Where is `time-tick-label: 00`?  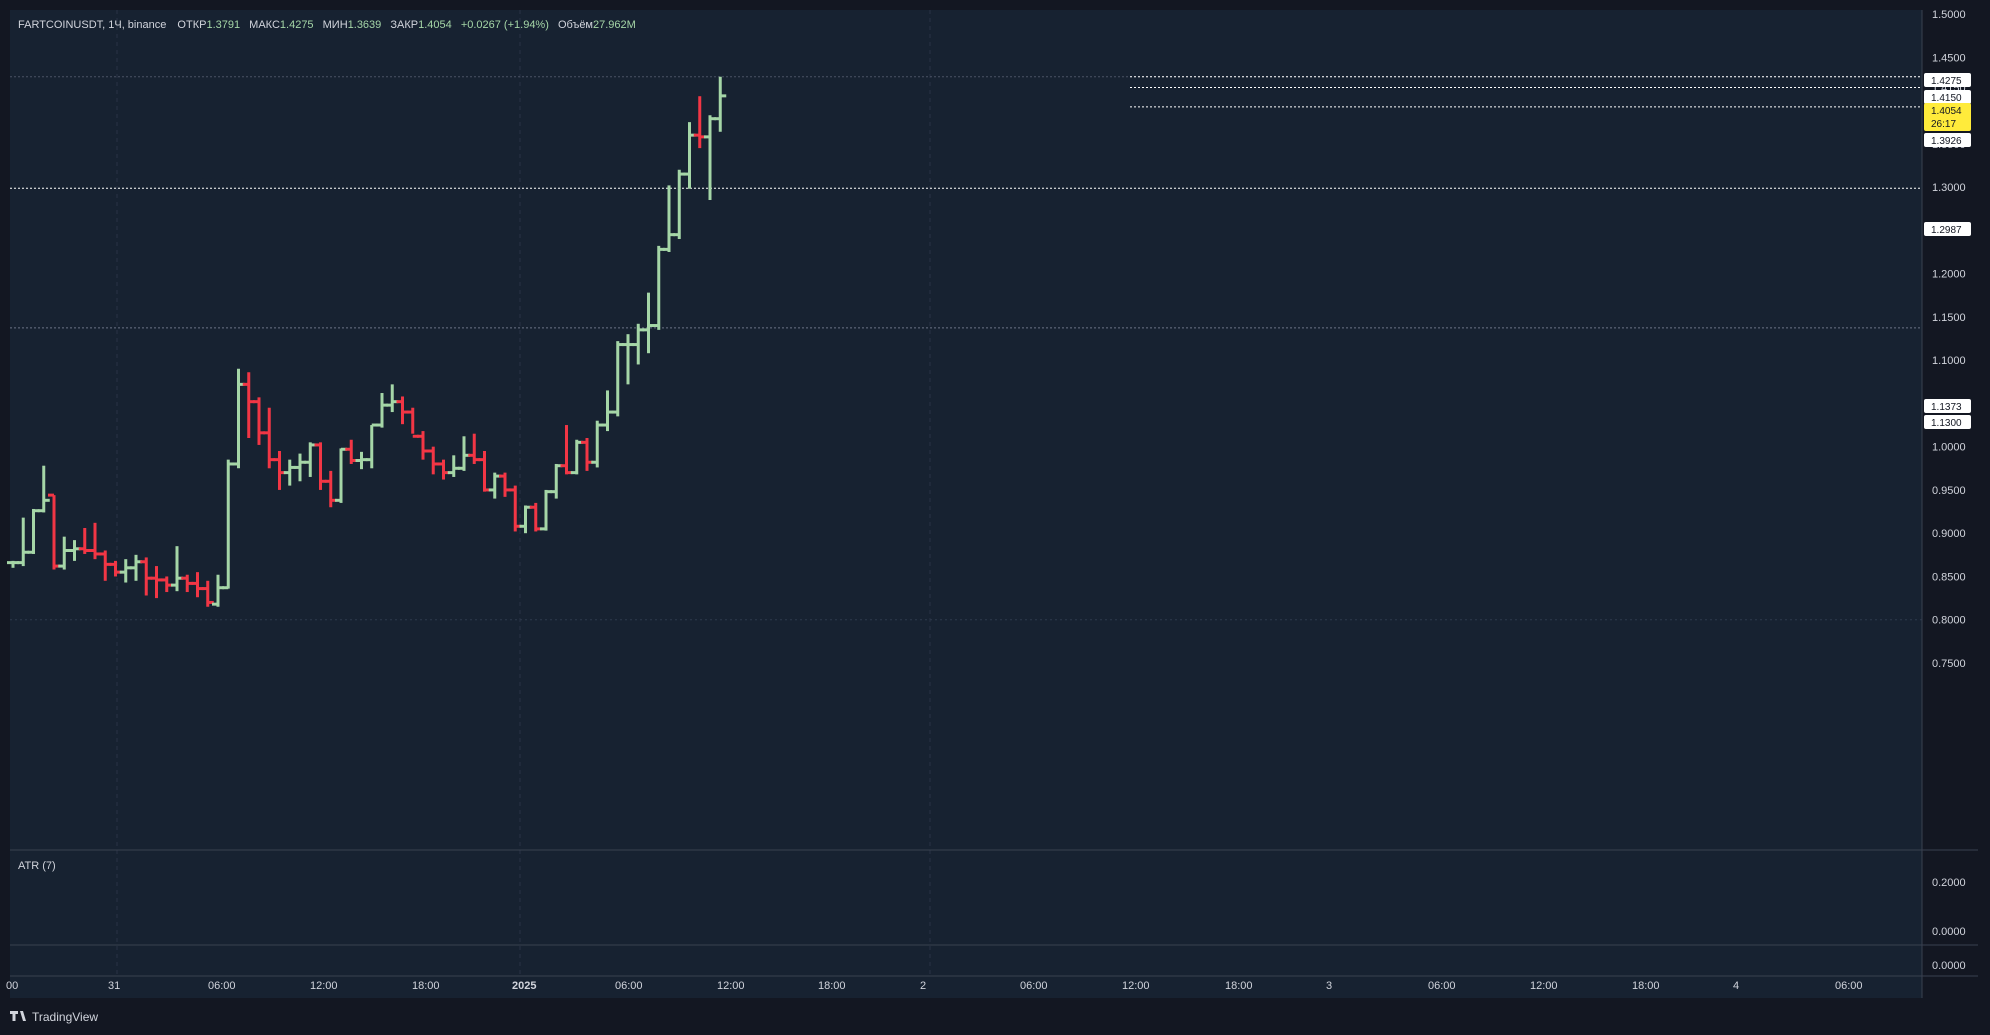
time-tick-label: 00 is located at coordinates (12, 986).